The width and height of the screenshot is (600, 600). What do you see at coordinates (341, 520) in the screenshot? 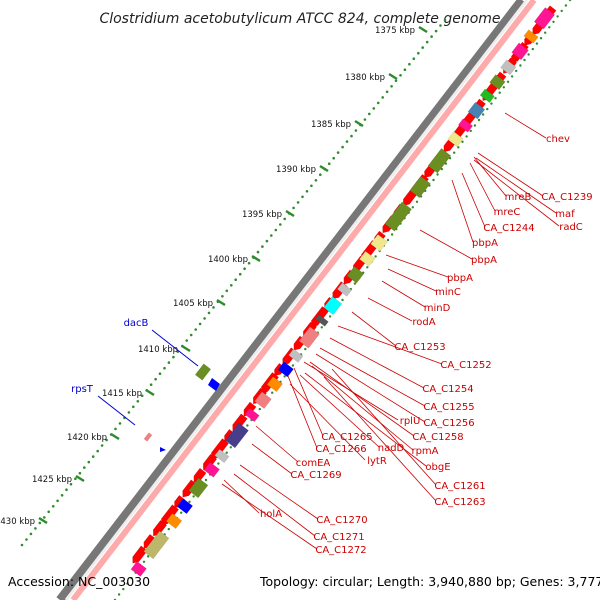
I see `gene-label-red: CA_C1270` at bounding box center [341, 520].